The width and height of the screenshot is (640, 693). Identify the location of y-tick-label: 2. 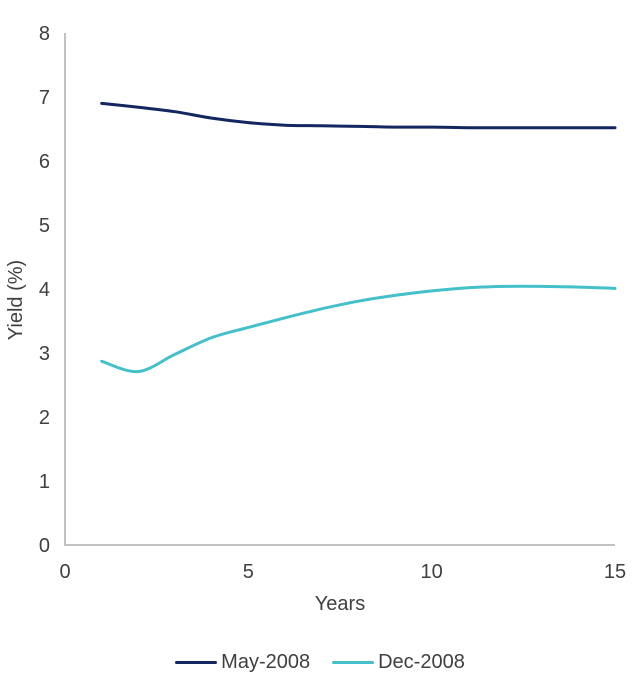
(44, 418).